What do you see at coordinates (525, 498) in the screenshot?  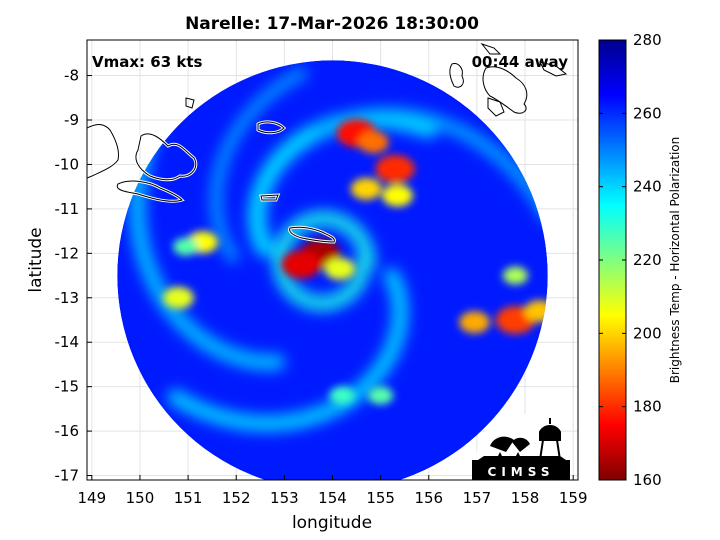 I see `x-tick-label: 158` at bounding box center [525, 498].